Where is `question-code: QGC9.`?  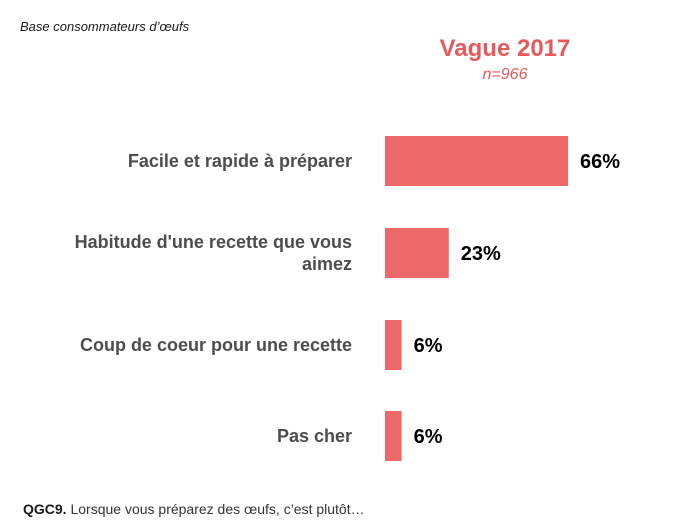
question-code: QGC9. is located at coordinates (45, 509).